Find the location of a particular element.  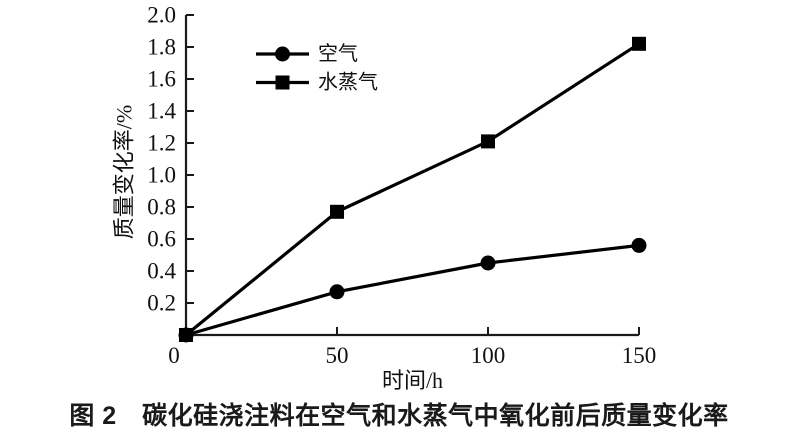

y-tick-label: 0.2 is located at coordinates (161, 303).